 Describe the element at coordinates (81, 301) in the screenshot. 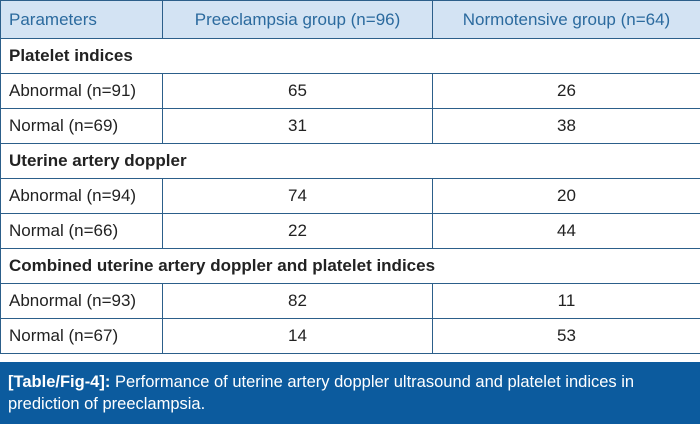

I see `row-label: Abnormal (n=93)` at that location.